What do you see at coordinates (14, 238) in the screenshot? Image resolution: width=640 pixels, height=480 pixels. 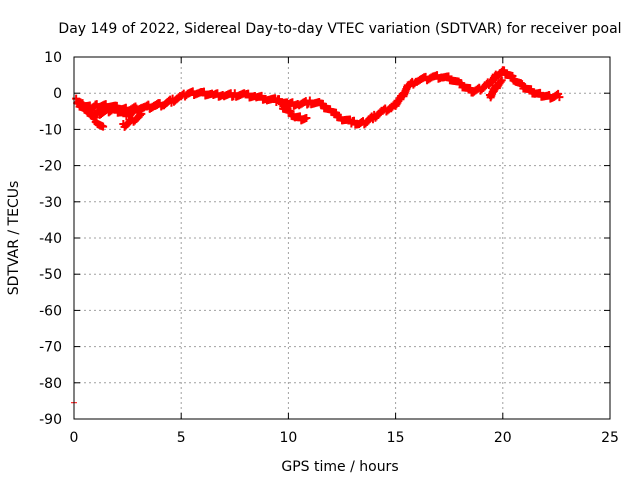 I see `y-axis-label: SDTVAR / TECUs` at bounding box center [14, 238].